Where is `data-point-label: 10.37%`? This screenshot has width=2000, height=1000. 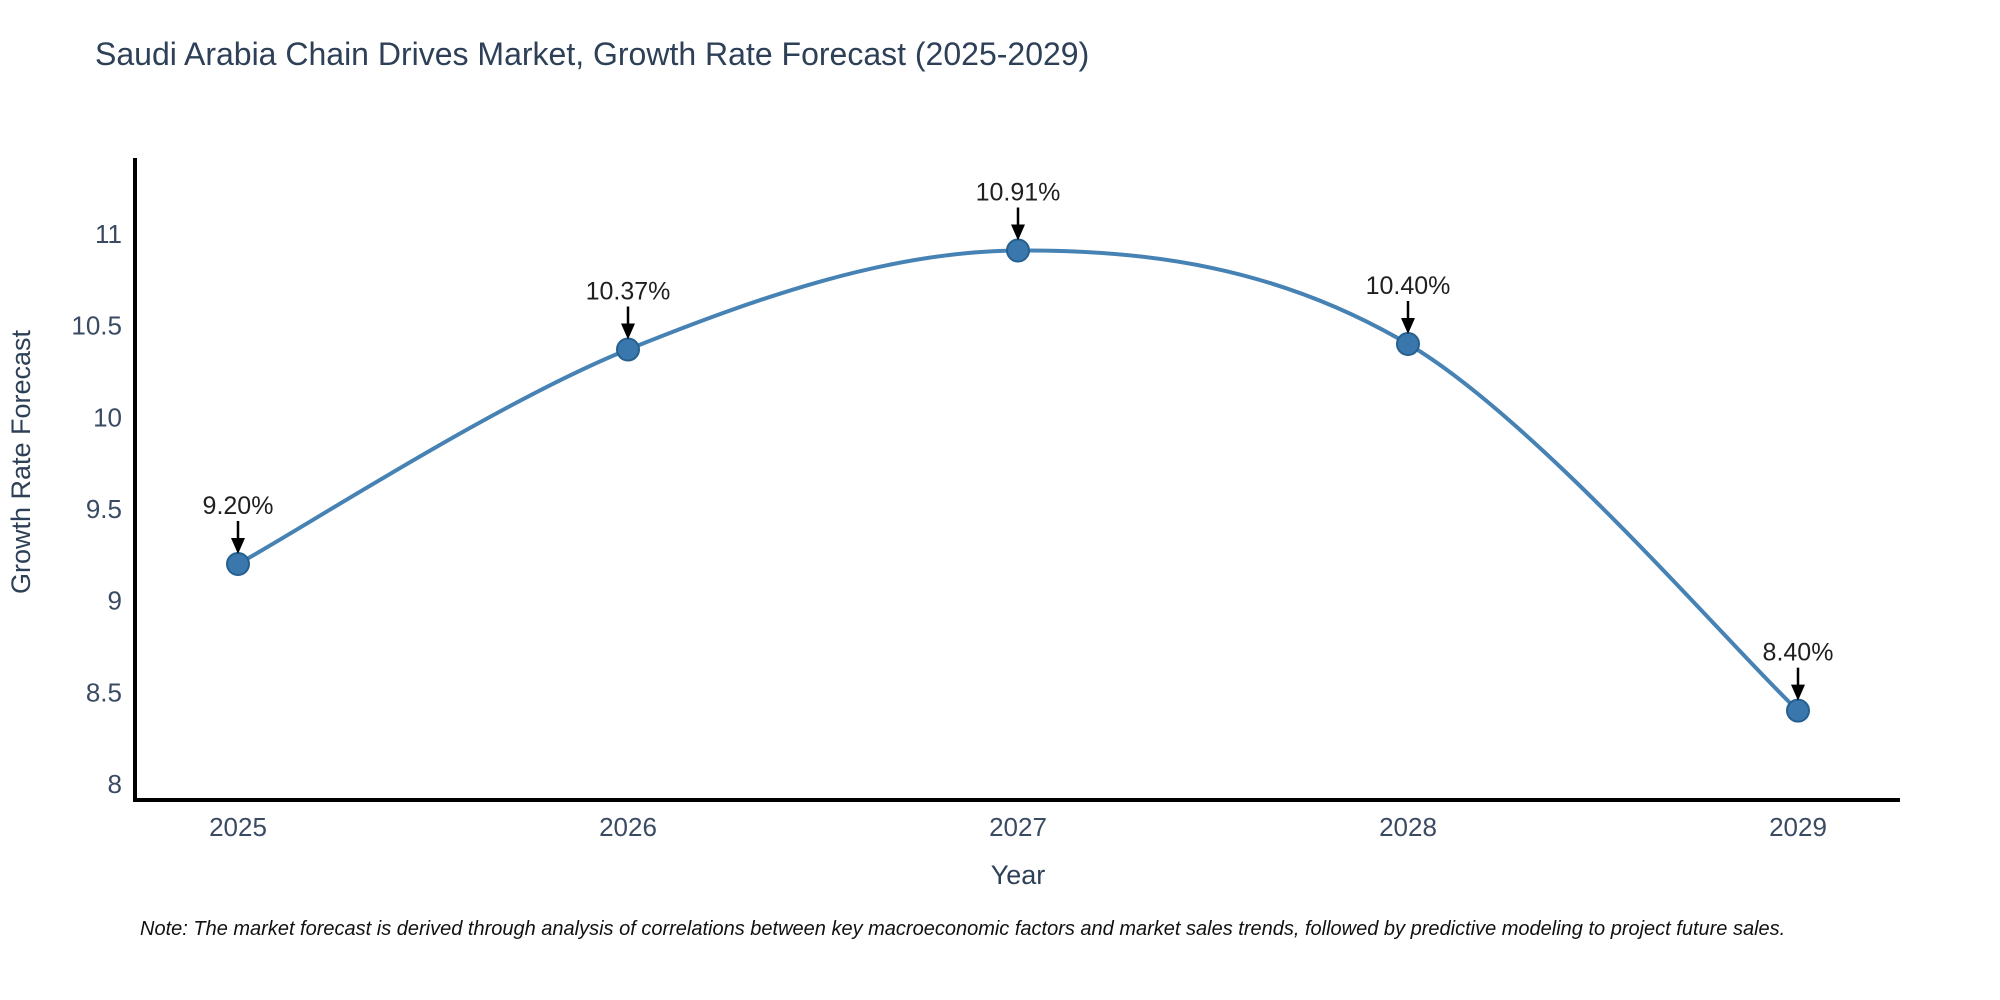
data-point-label: 10.37% is located at coordinates (628, 292).